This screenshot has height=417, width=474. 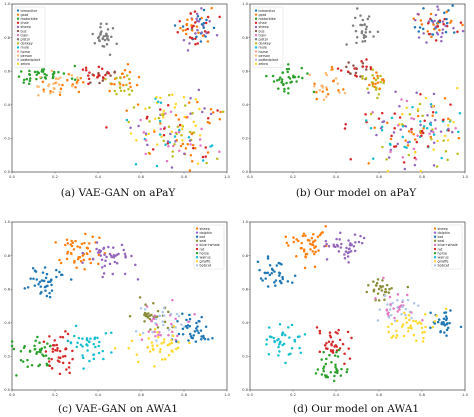 I want to click on legend-label: motorbike, so click(x=267, y=19).